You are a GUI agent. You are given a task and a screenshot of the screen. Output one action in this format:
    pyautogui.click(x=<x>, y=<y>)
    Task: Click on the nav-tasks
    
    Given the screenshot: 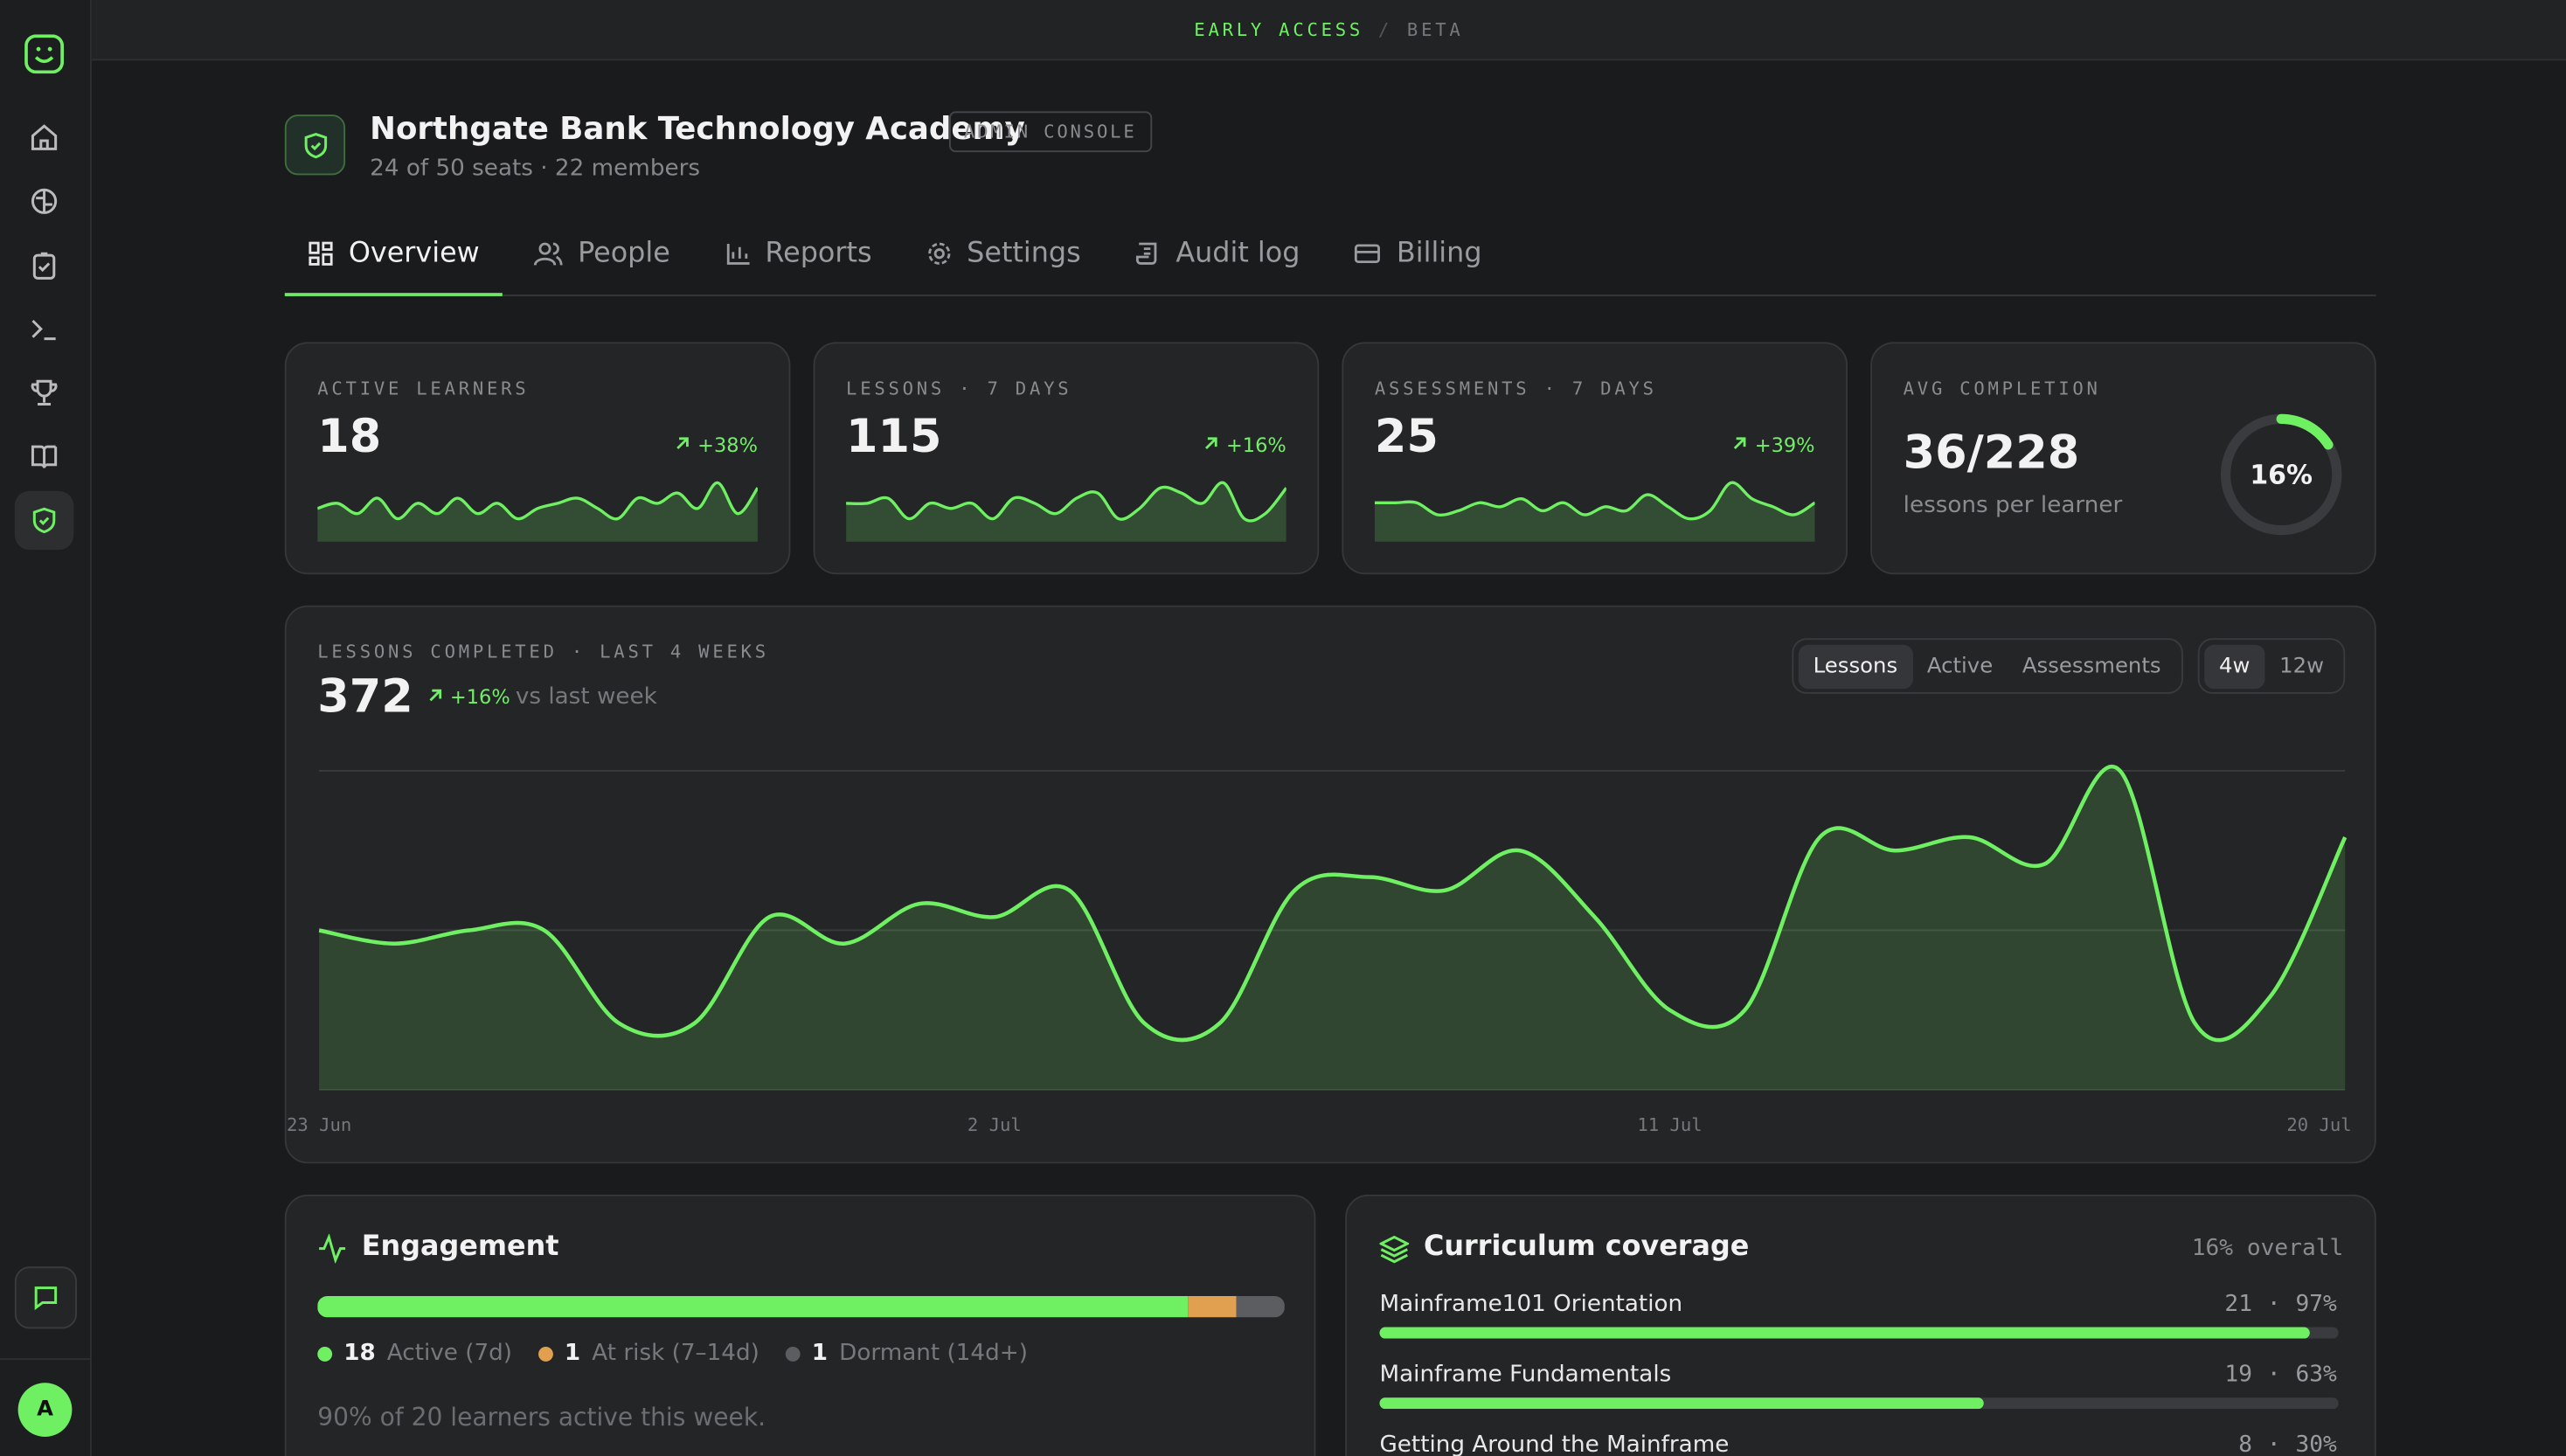 What is the action you would take?
    pyautogui.click(x=44, y=265)
    